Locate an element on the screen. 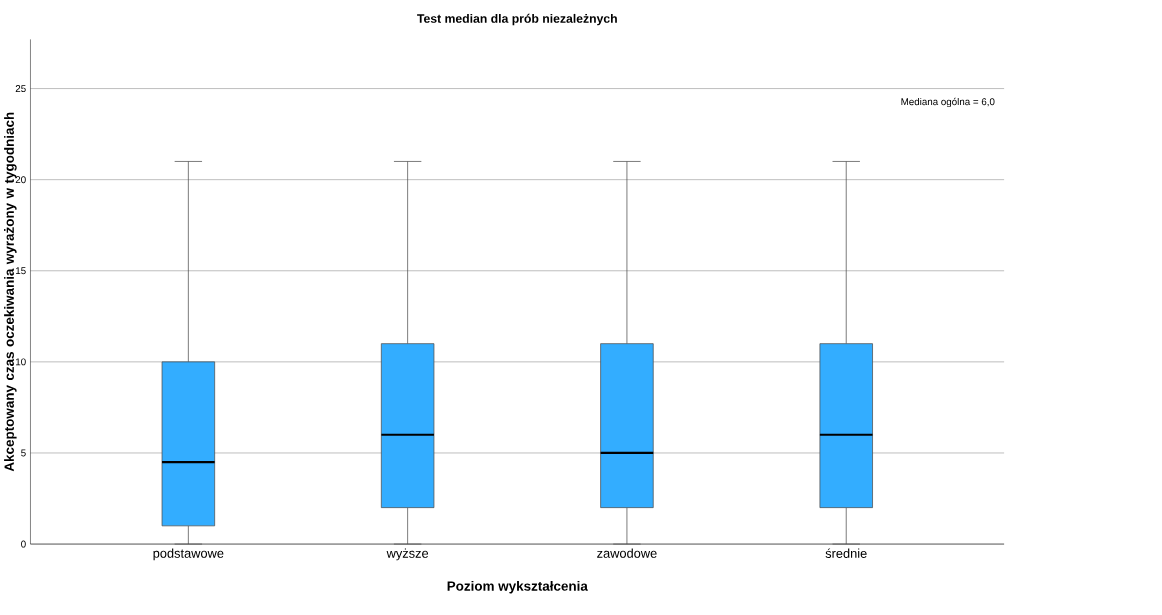 The height and width of the screenshot is (615, 1162). y-axis-title: Akceptowany czas oczekiwania wyrażony w tygodniach is located at coordinates (10, 292).